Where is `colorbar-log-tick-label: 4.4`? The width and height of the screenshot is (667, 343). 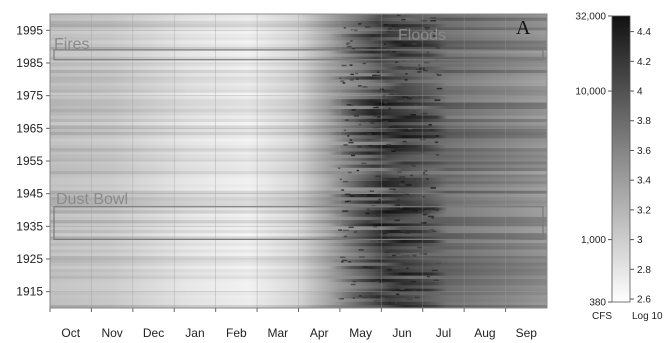 colorbar-log-tick-label: 4.4 is located at coordinates (644, 32).